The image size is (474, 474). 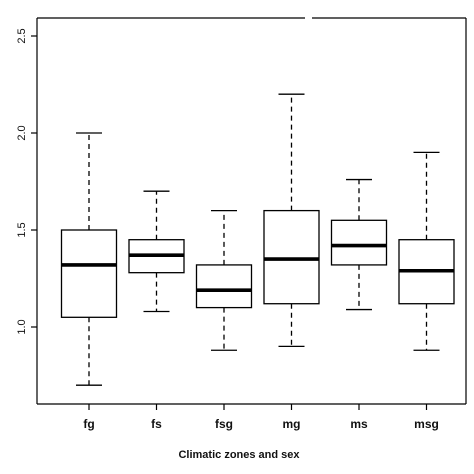 I want to click on box-fsg, so click(x=224, y=280).